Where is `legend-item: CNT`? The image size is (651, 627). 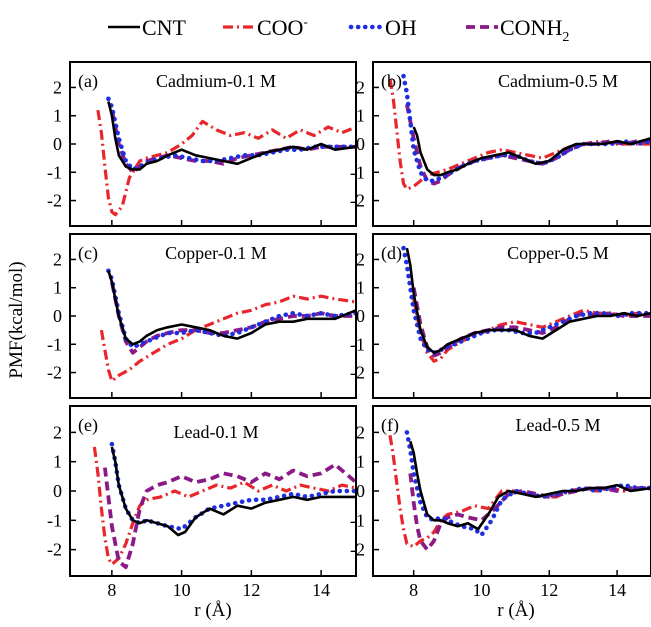
legend-item: CNT is located at coordinates (147, 27).